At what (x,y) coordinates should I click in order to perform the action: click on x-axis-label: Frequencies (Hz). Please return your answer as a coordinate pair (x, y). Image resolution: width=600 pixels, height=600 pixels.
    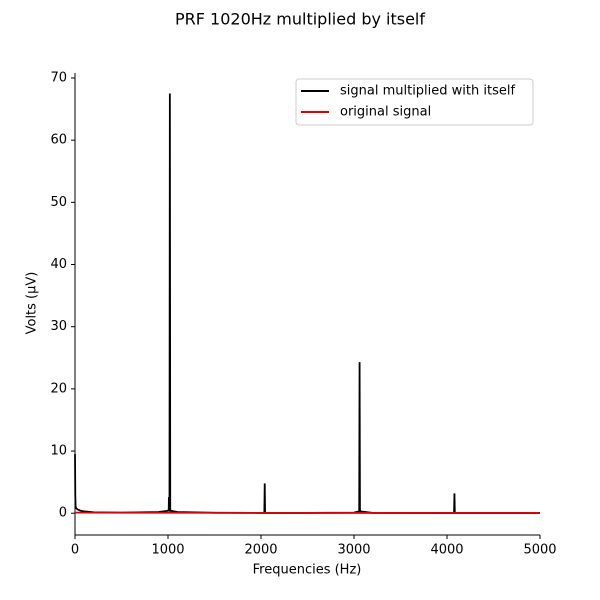
    Looking at the image, I should click on (307, 570).